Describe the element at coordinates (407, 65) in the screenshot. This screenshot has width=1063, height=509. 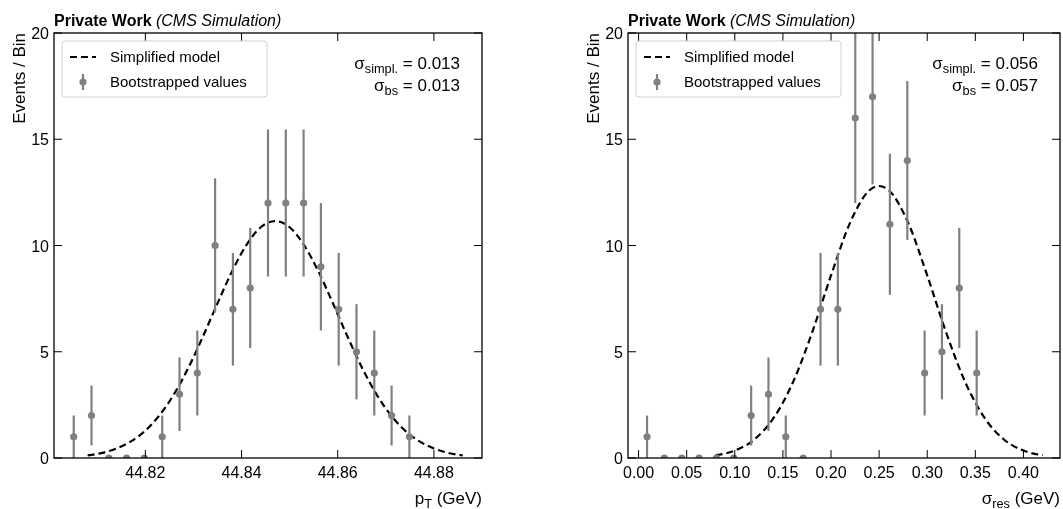
I see `annotation: σ$_{simpl.}$ = 0.013` at that location.